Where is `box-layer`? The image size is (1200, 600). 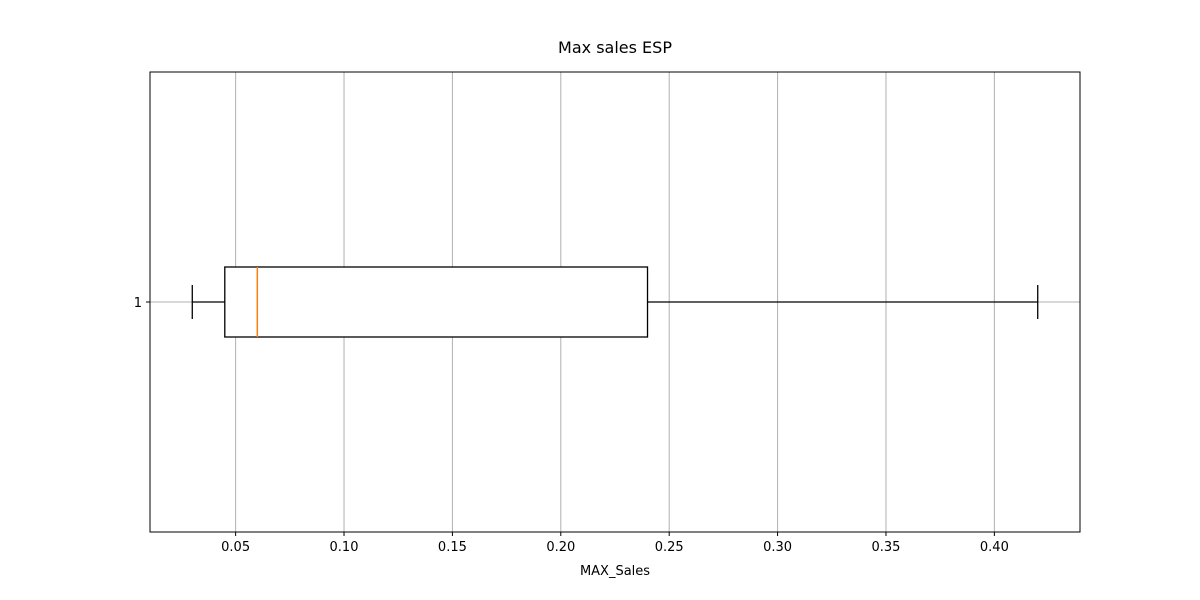
box-layer is located at coordinates (615, 302).